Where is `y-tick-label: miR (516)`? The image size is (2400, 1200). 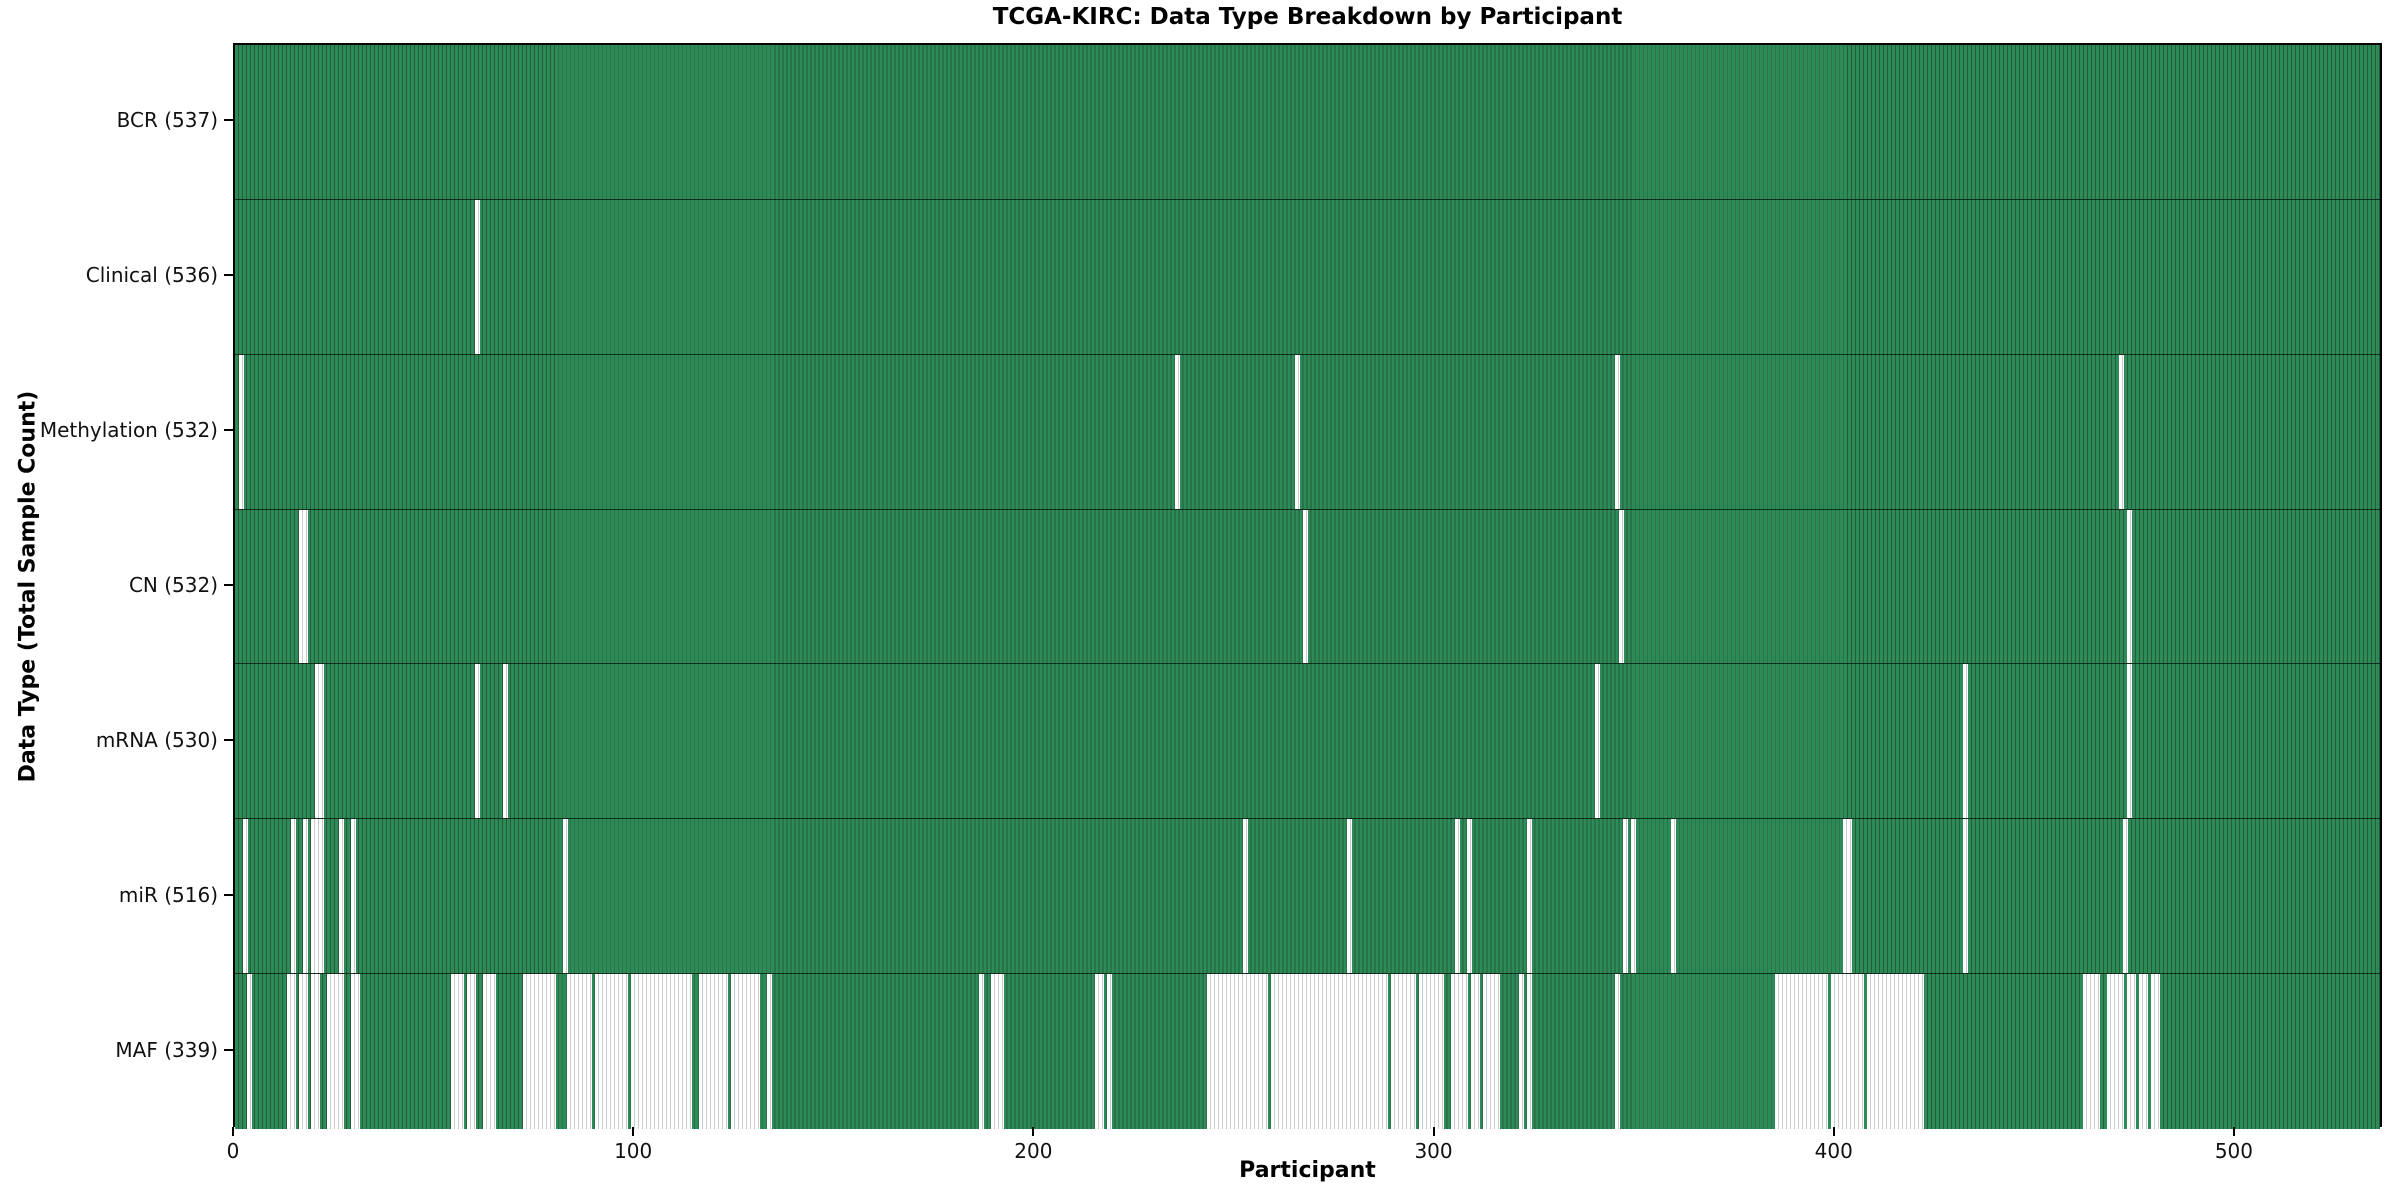
y-tick-label: miR (516) is located at coordinates (168, 894).